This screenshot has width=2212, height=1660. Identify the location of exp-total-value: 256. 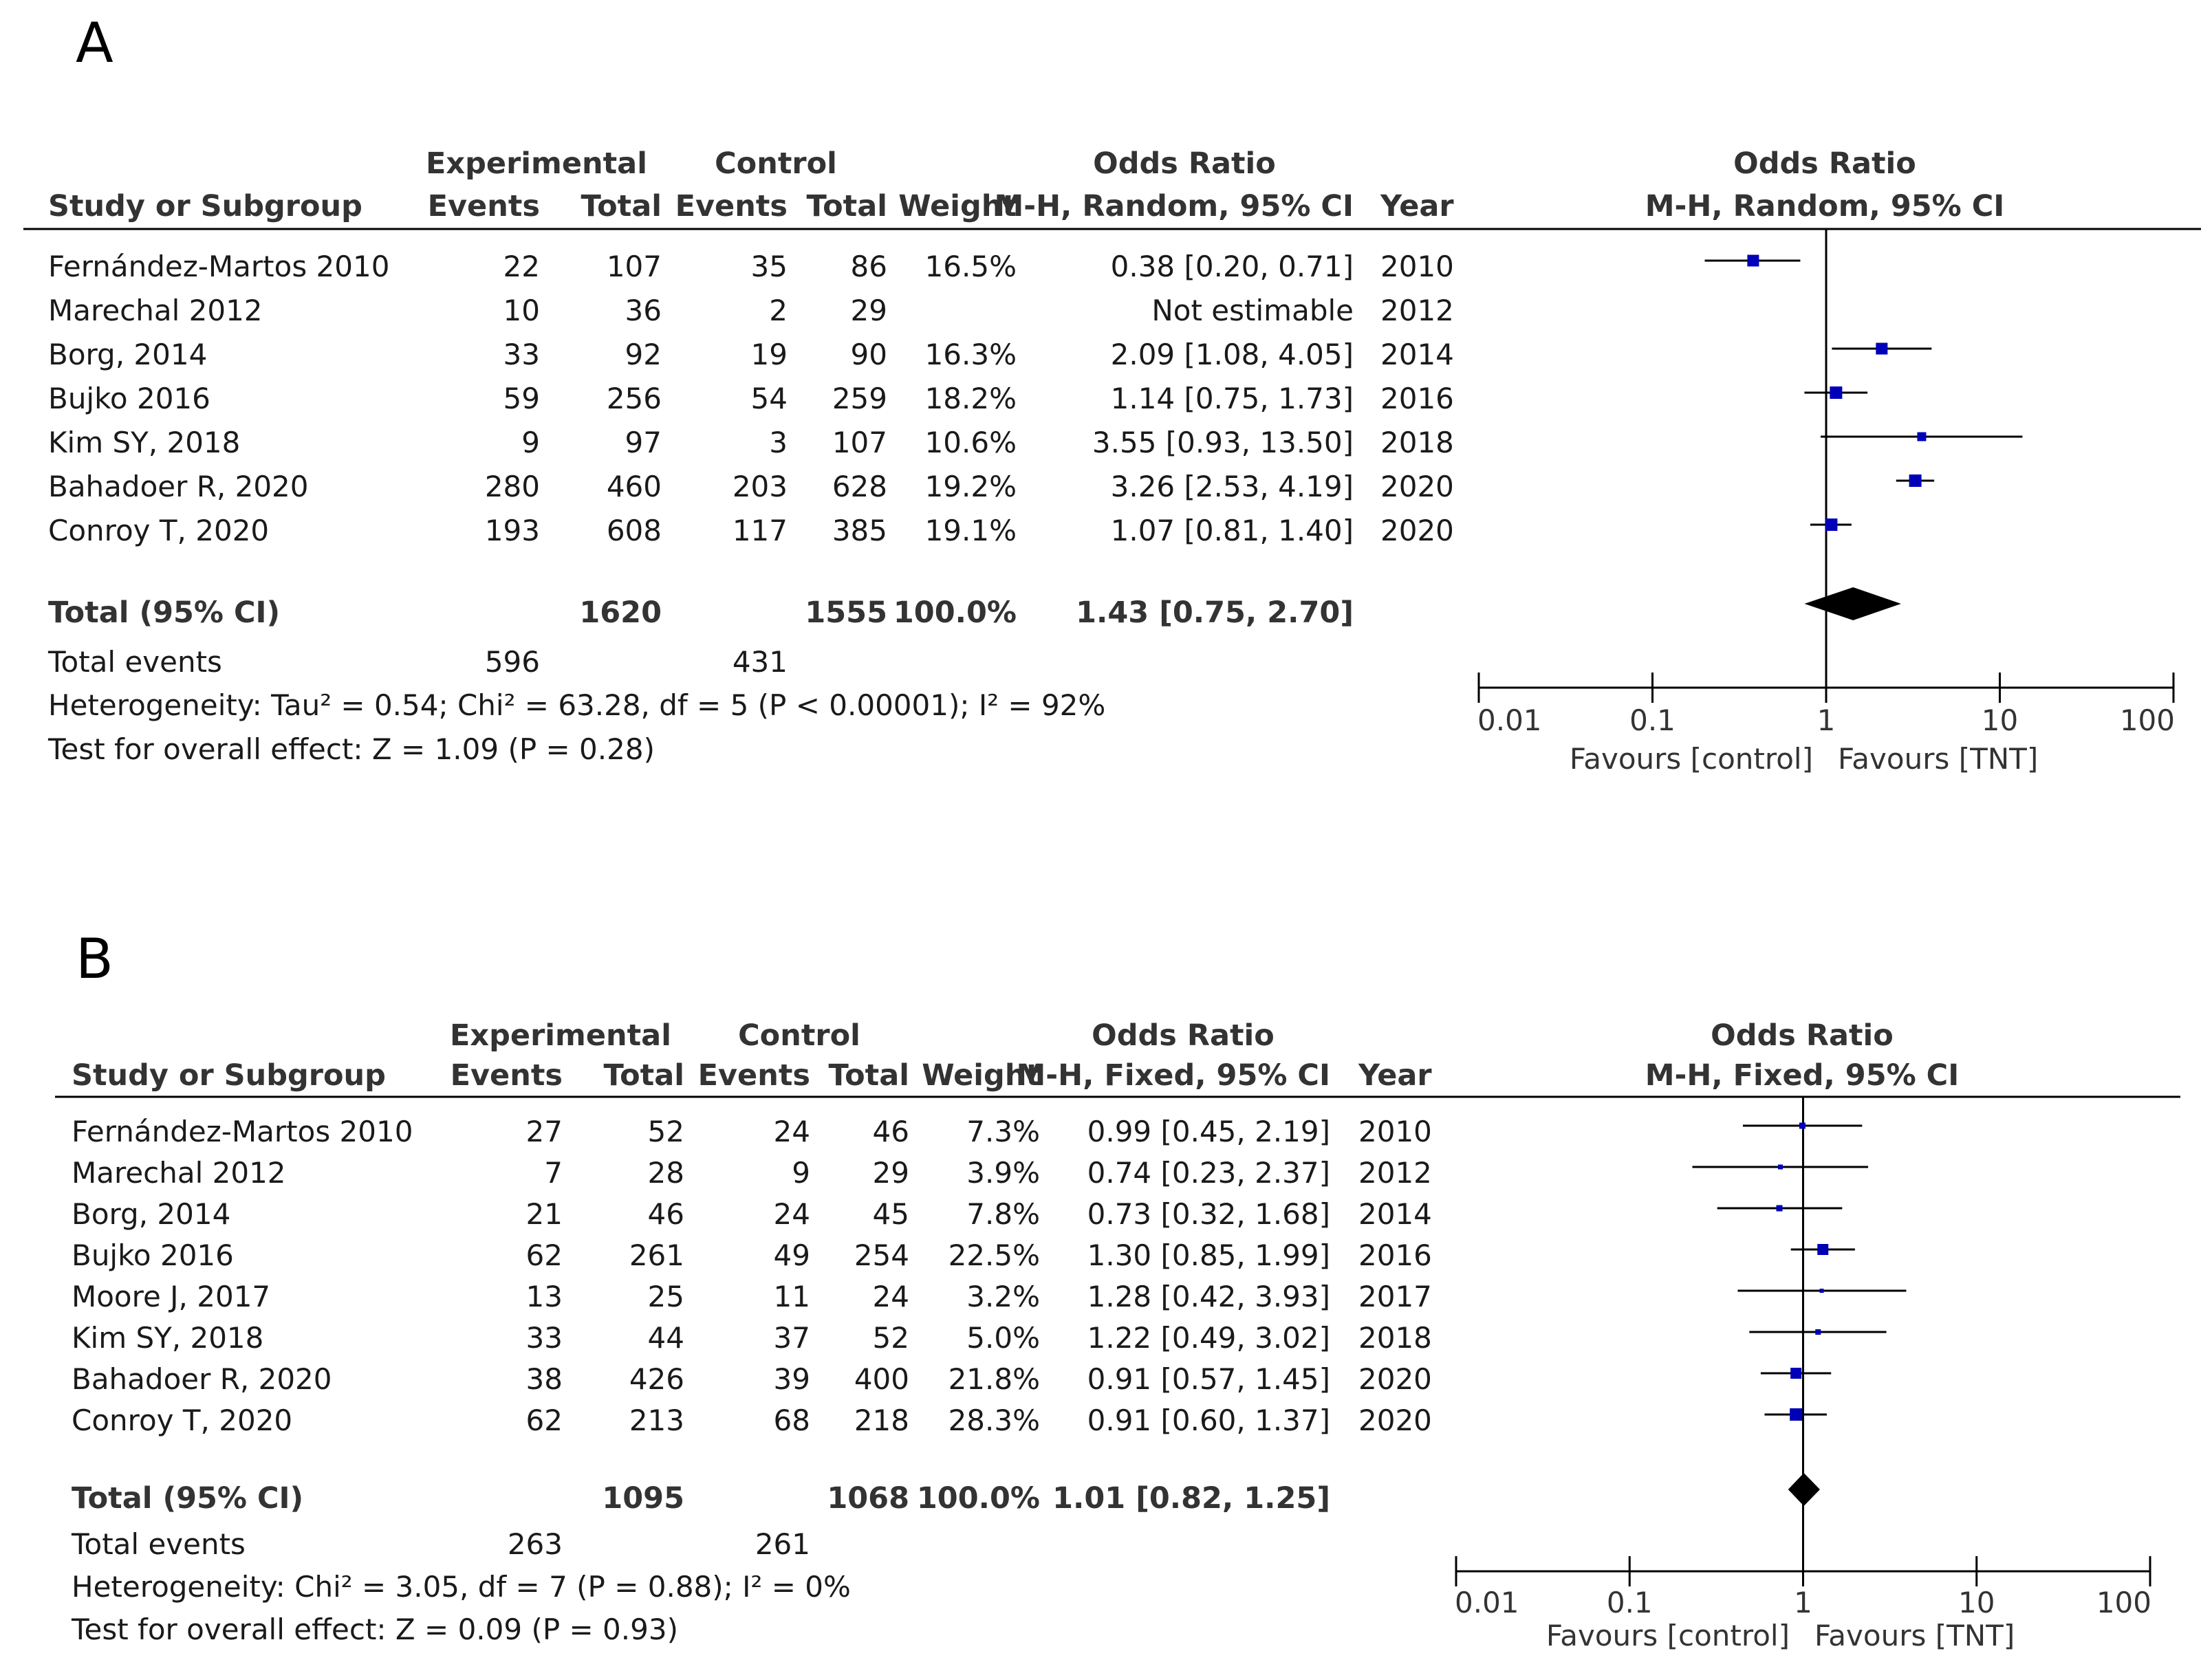
(634, 398).